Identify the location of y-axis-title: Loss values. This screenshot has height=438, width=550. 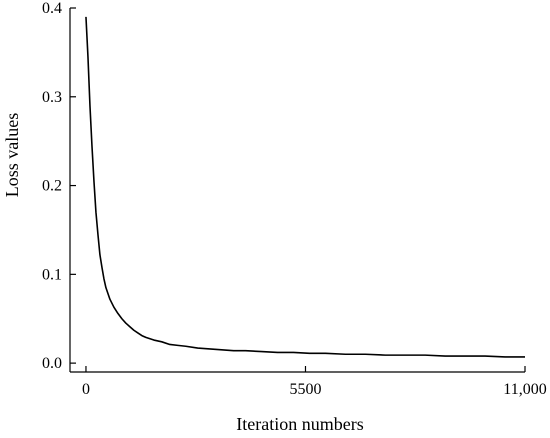
(12, 155).